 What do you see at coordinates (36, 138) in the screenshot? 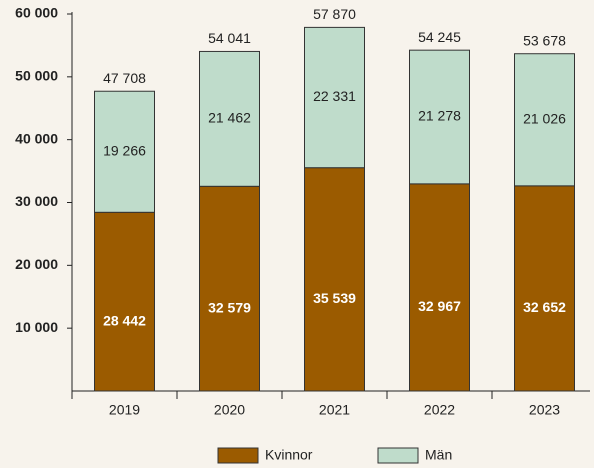
I see `y-tick-label: 40 000` at bounding box center [36, 138].